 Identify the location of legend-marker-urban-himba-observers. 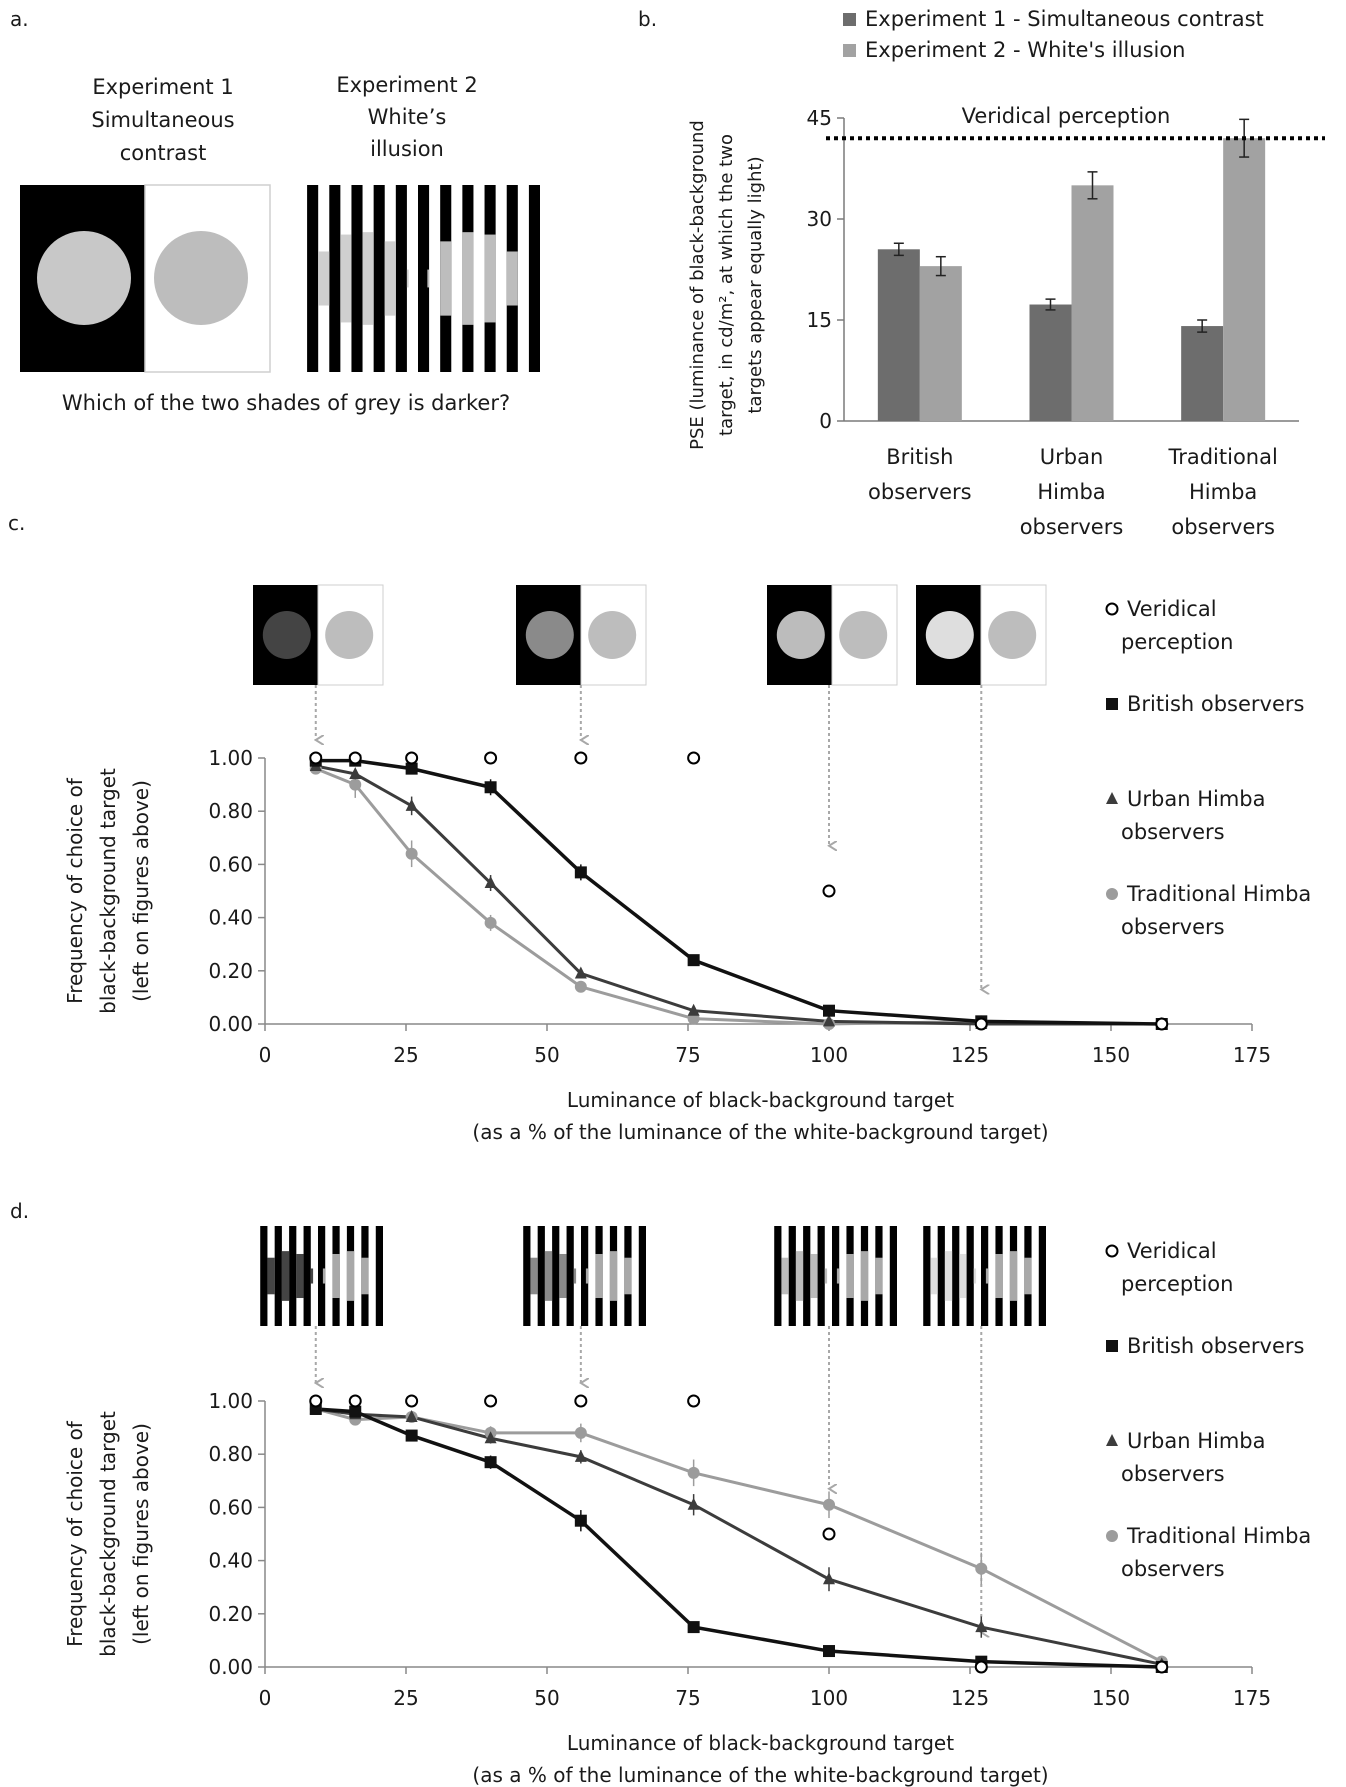
(1112, 798).